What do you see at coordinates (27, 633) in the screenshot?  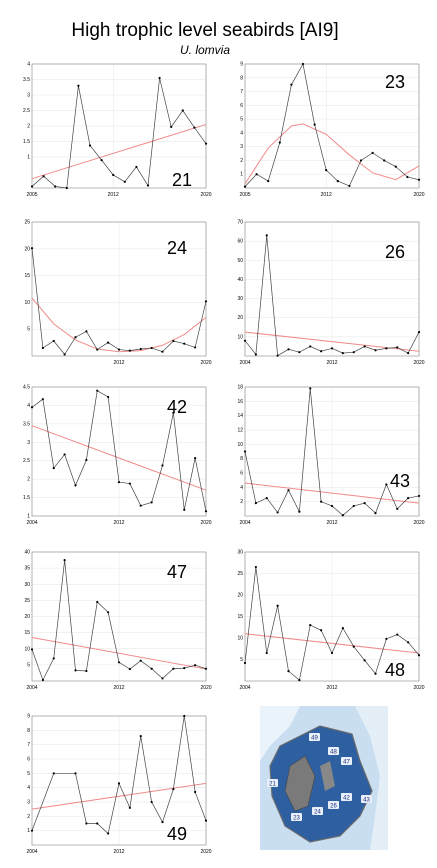 I see `y-tick-label: 15` at bounding box center [27, 633].